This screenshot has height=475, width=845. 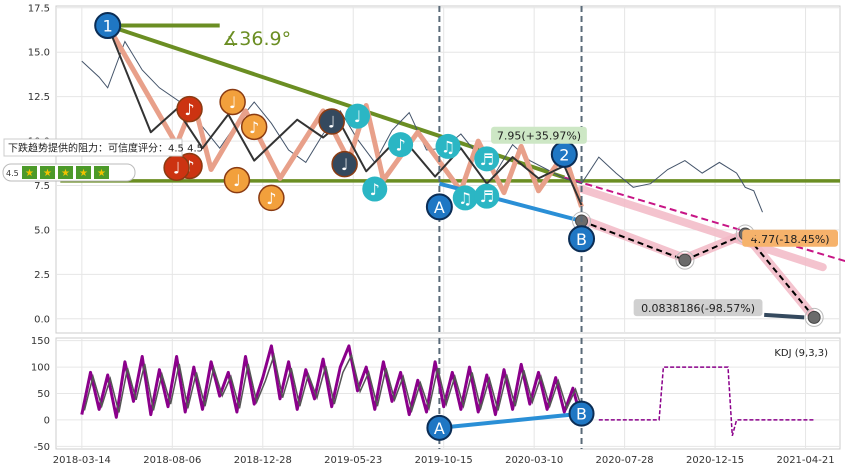 I want to click on peak-label-text: 7.95(+35.97%), so click(x=539, y=136).